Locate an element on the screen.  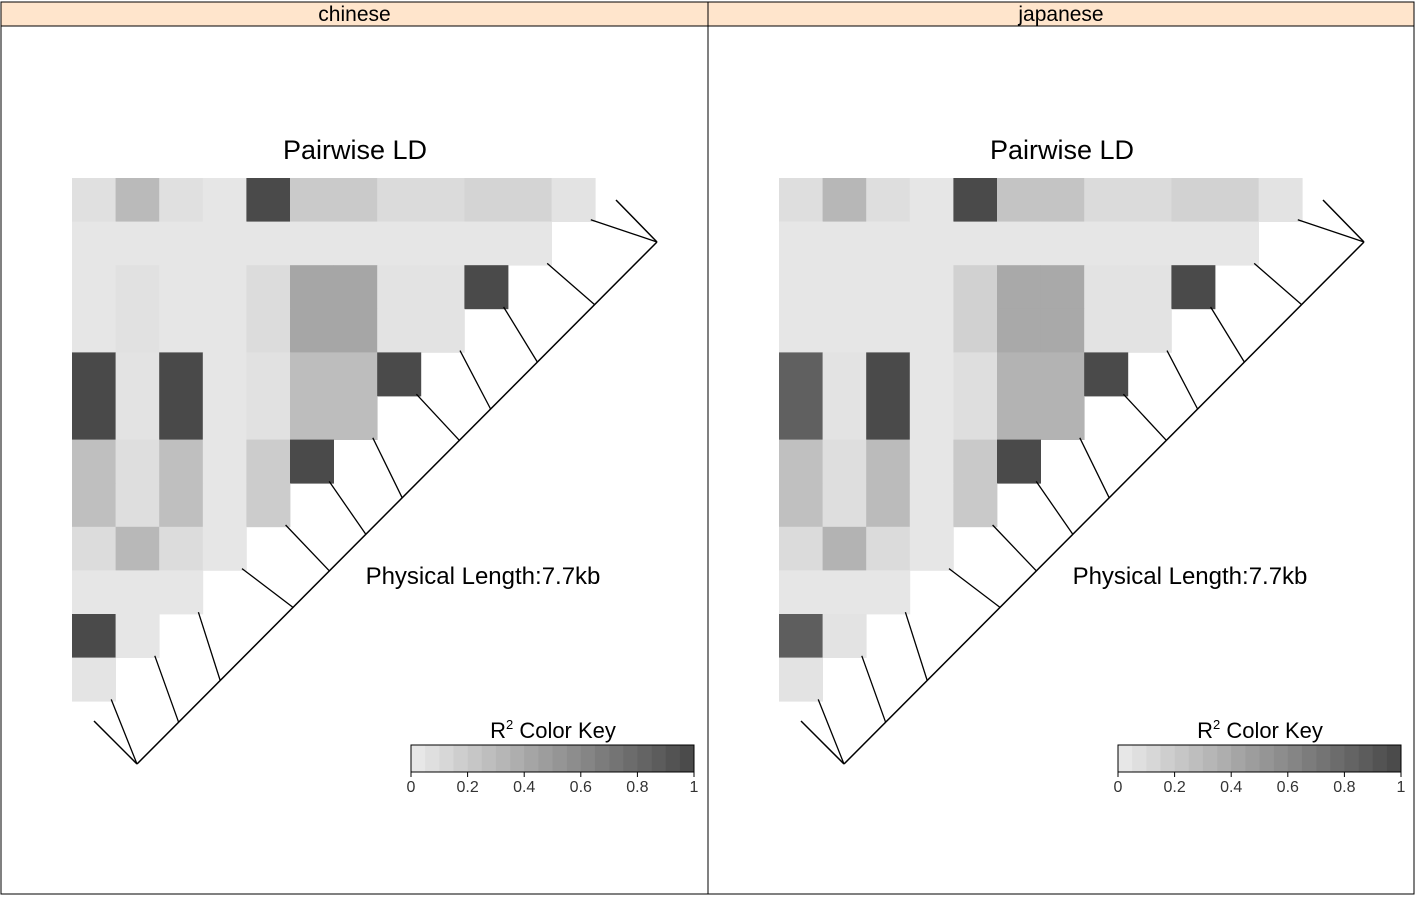
physical-map-end-top is located at coordinates (1343, 221).